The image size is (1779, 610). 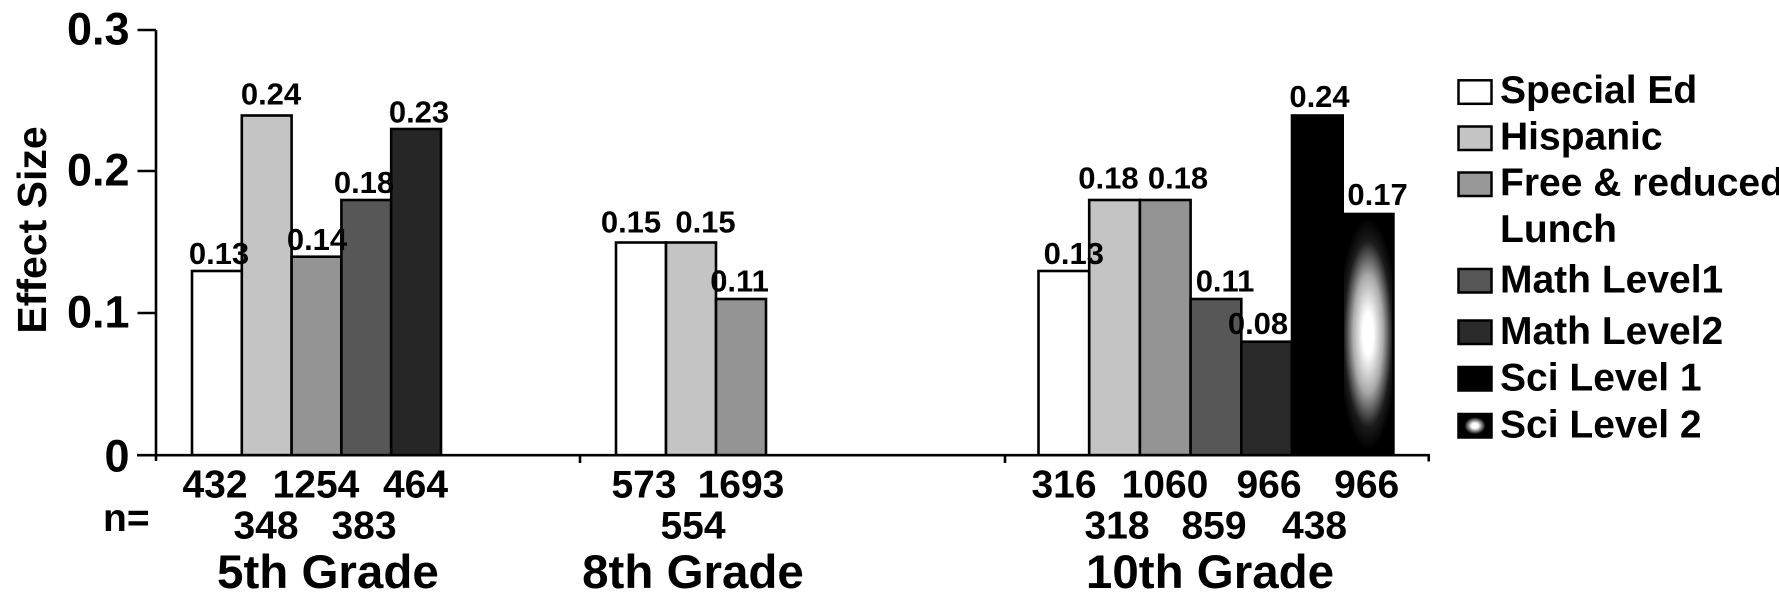 I want to click on svg-text: 0.1, so click(x=98, y=312).